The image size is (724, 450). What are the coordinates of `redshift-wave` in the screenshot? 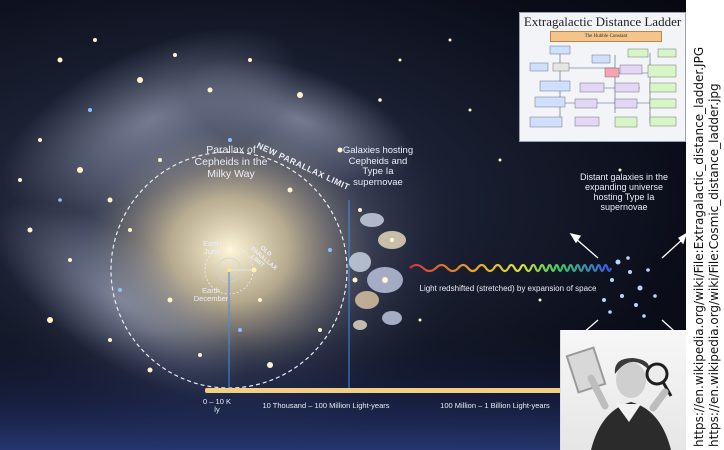 It's located at (510, 268).